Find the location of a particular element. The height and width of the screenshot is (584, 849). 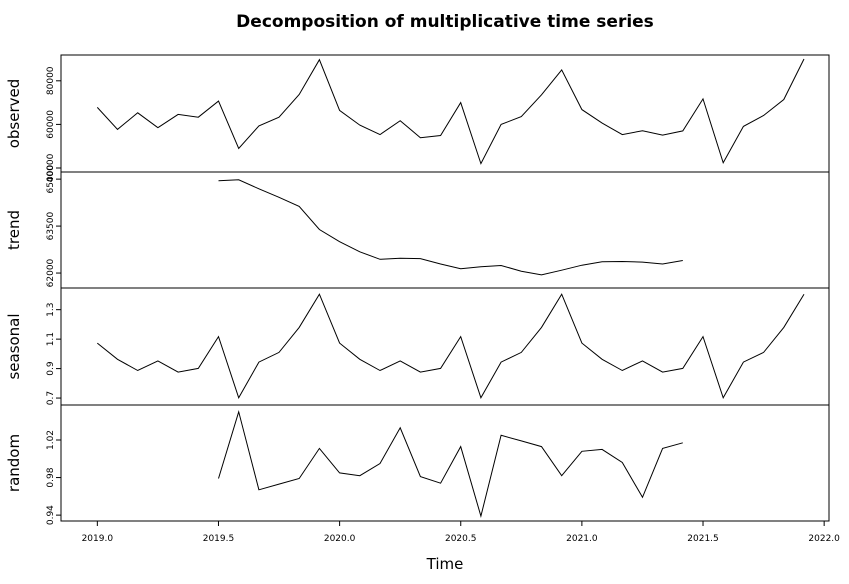

panel-label-observed: observed is located at coordinates (14, 114).